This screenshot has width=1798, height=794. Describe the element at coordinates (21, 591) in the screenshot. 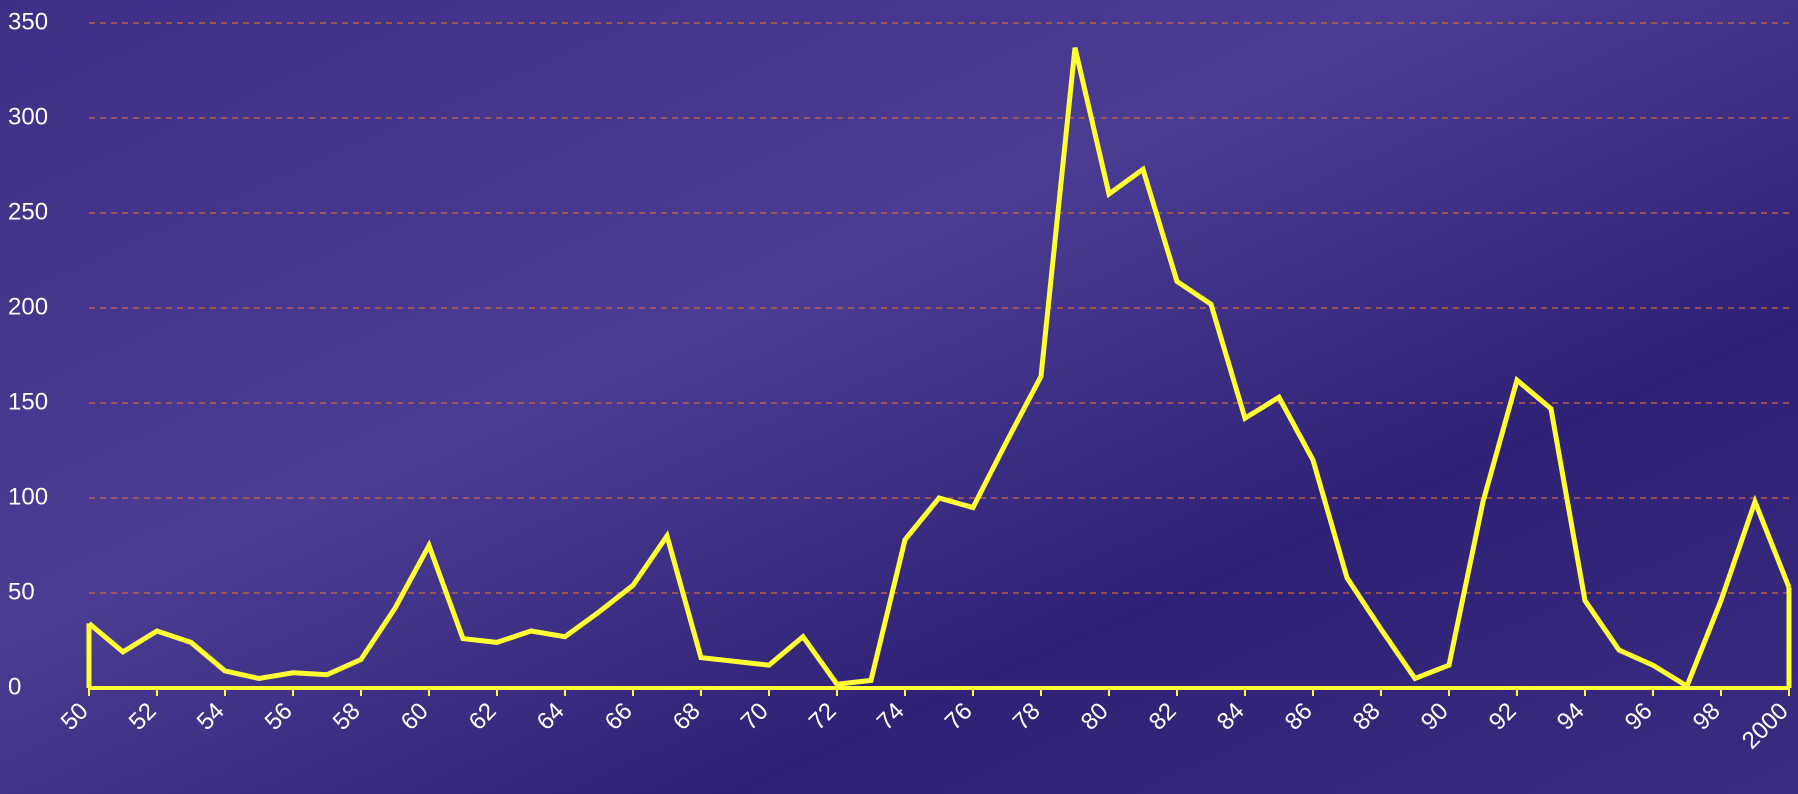

I see `y-tick-label: 50` at that location.